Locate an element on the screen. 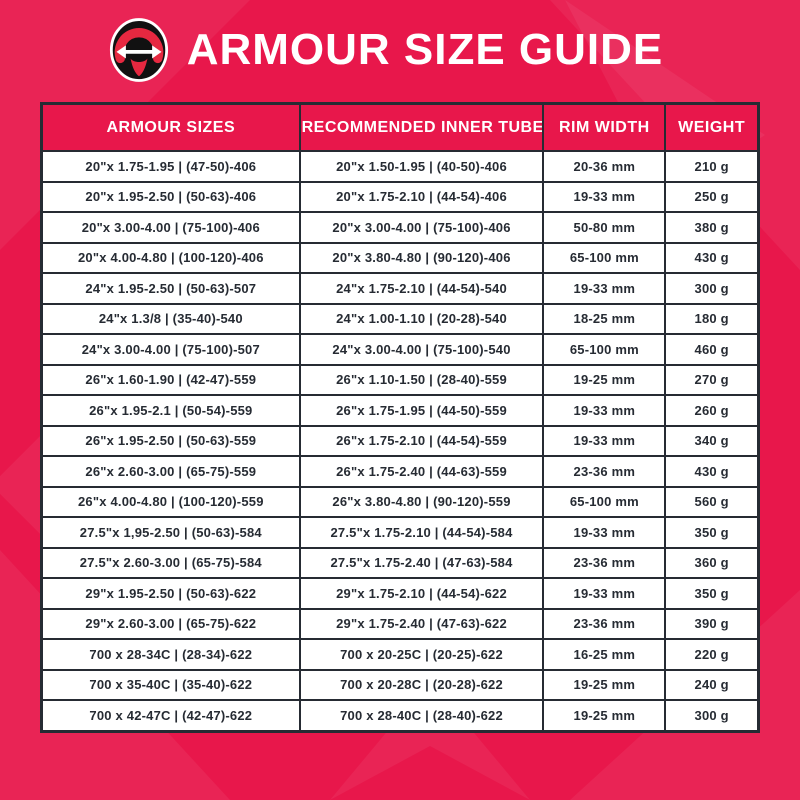  inner-tube-cell: 24"x 3.00-4.00 | (75-100)-540 is located at coordinates (421, 349).